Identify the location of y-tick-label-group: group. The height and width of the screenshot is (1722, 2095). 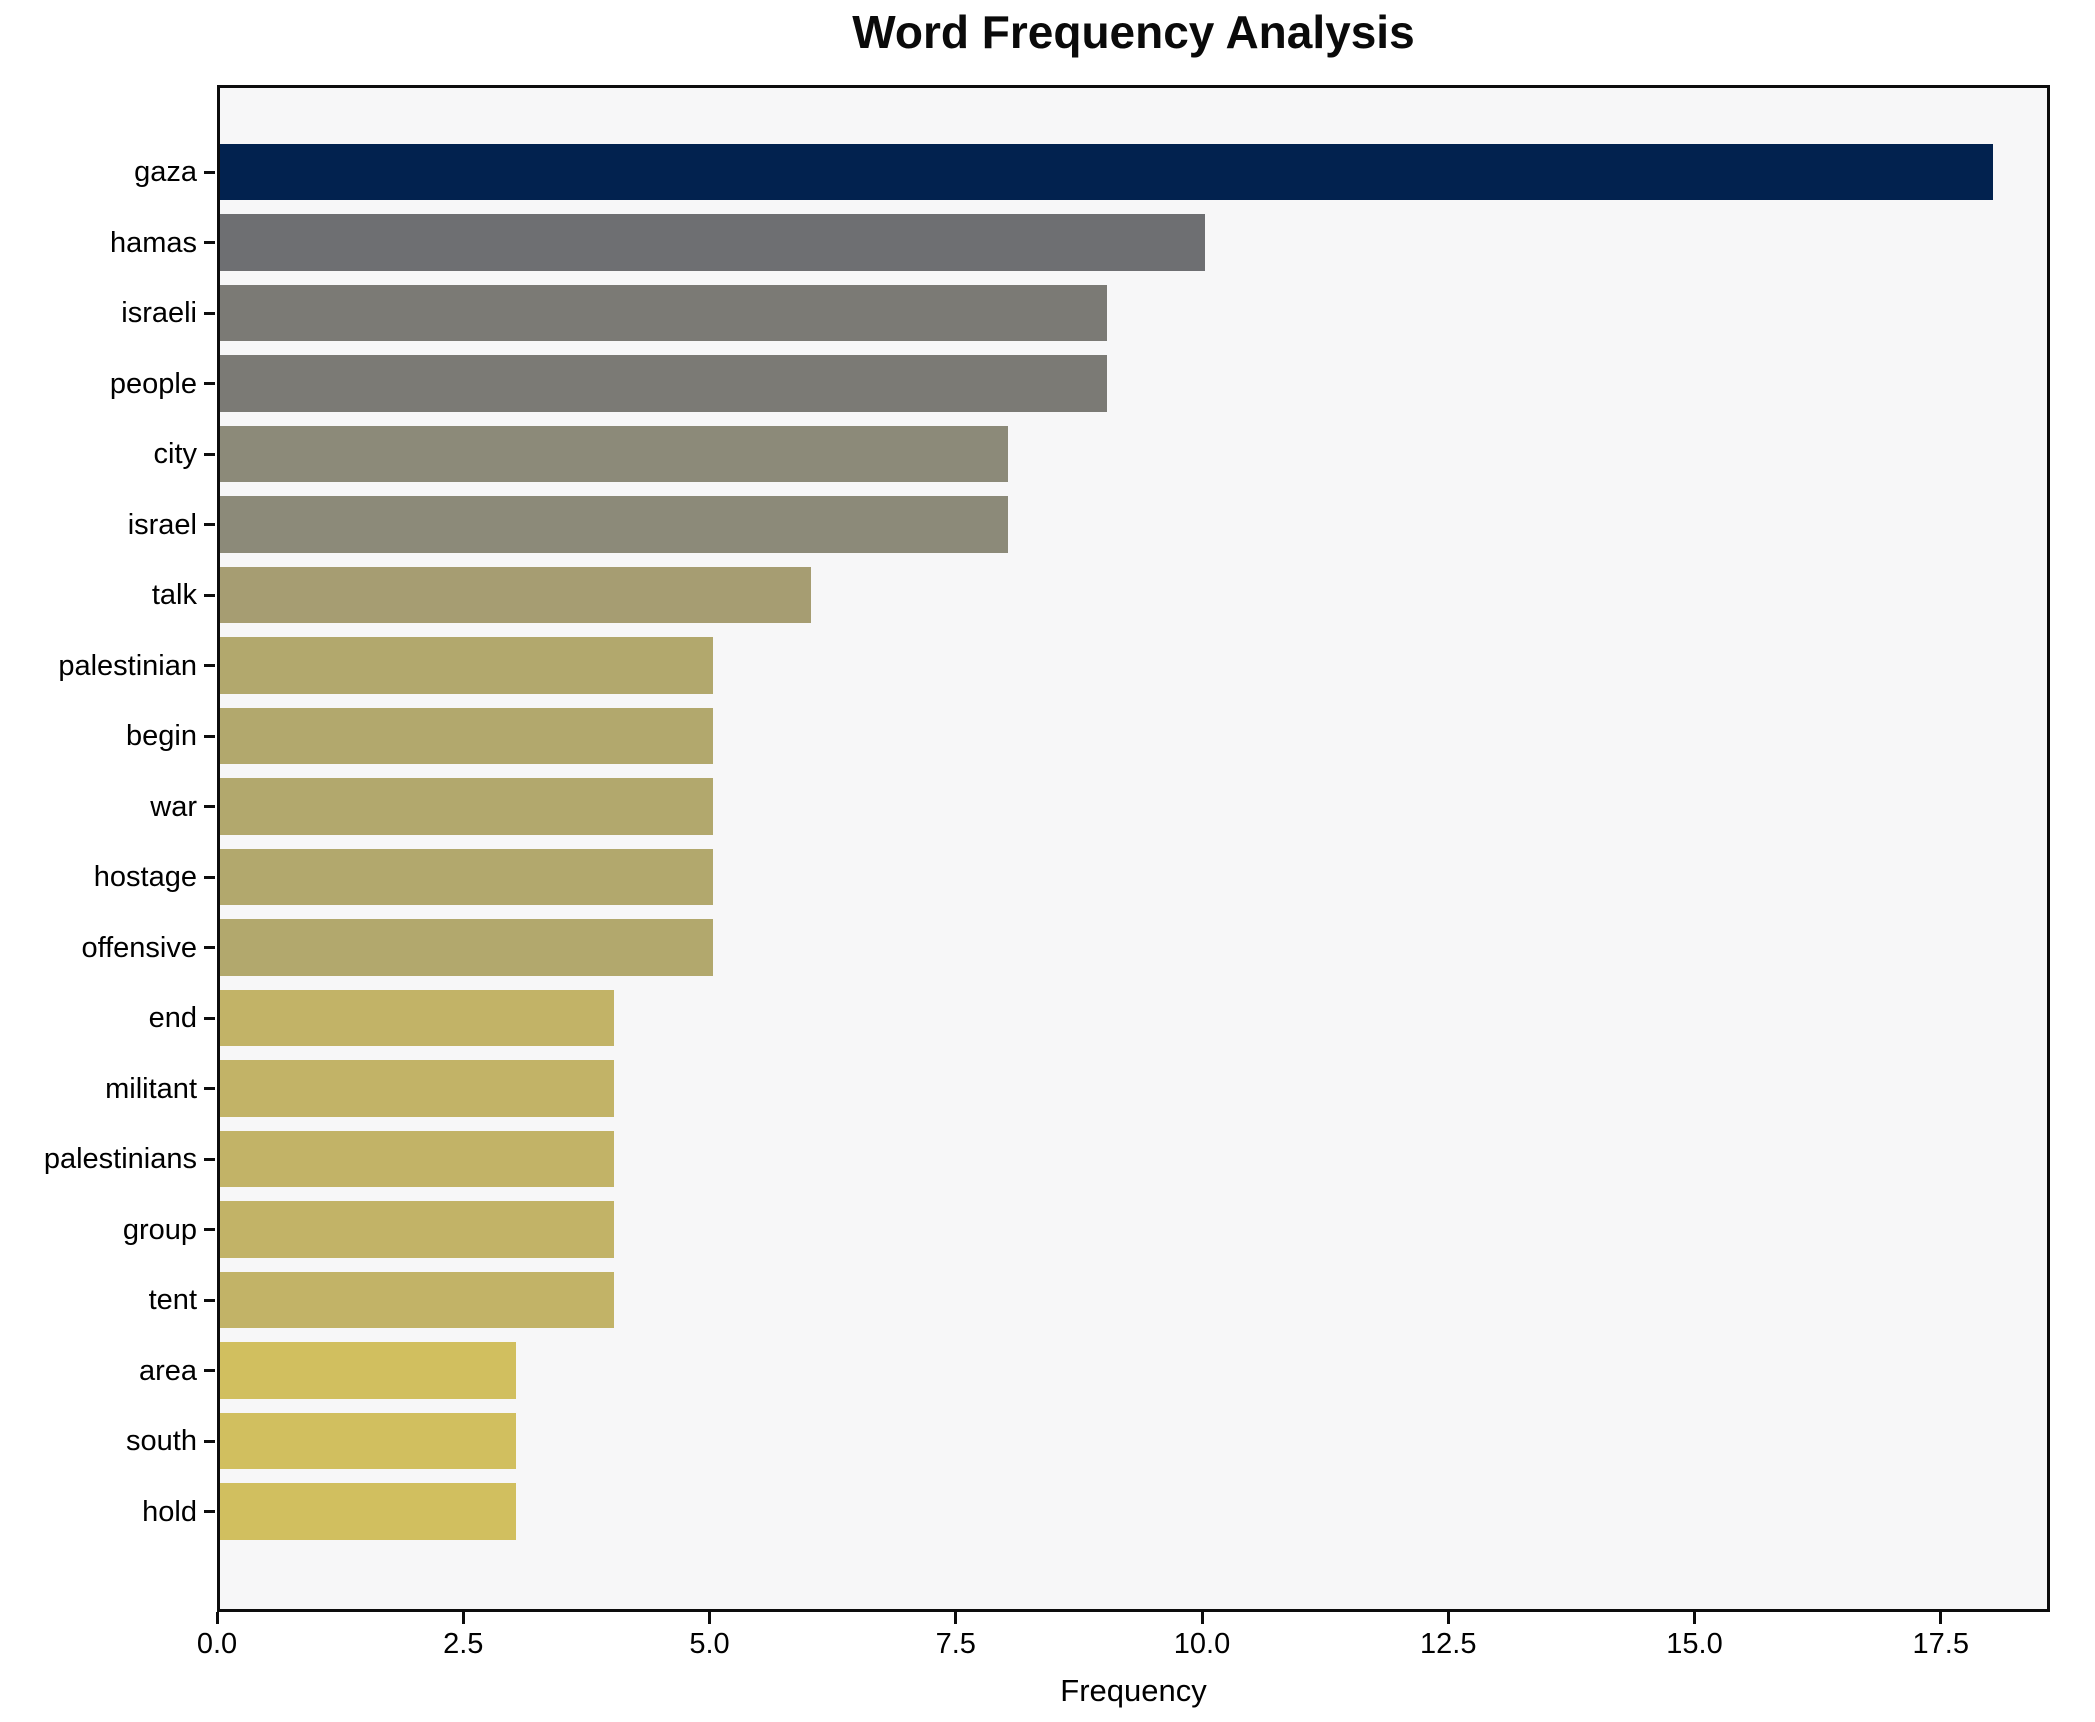
(159, 1229).